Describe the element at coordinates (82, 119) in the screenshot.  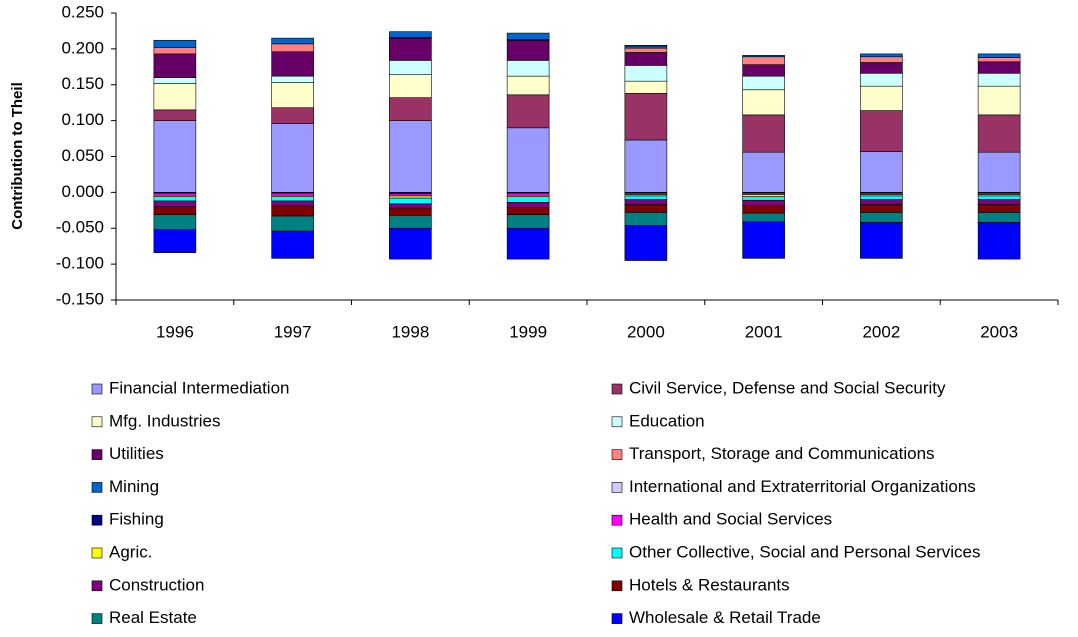
I see `y-tick-label: 0.100` at that location.